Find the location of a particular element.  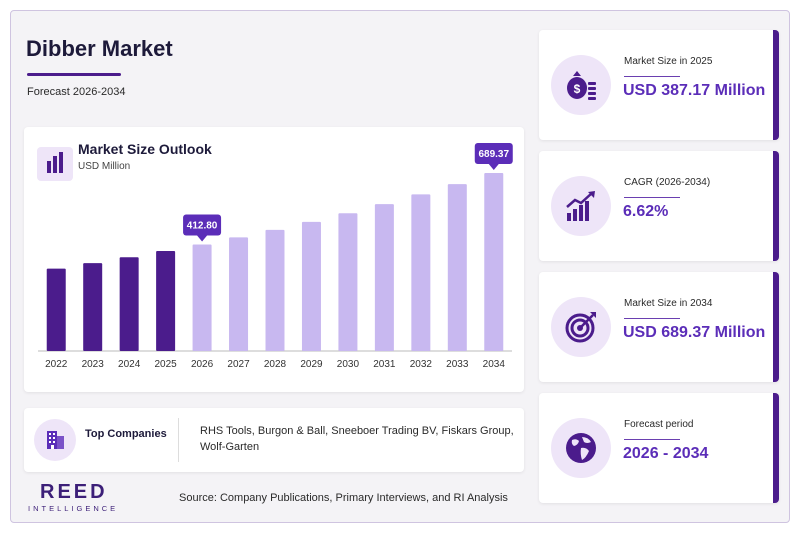

x-tick-label: 2031 is located at coordinates (384, 364).